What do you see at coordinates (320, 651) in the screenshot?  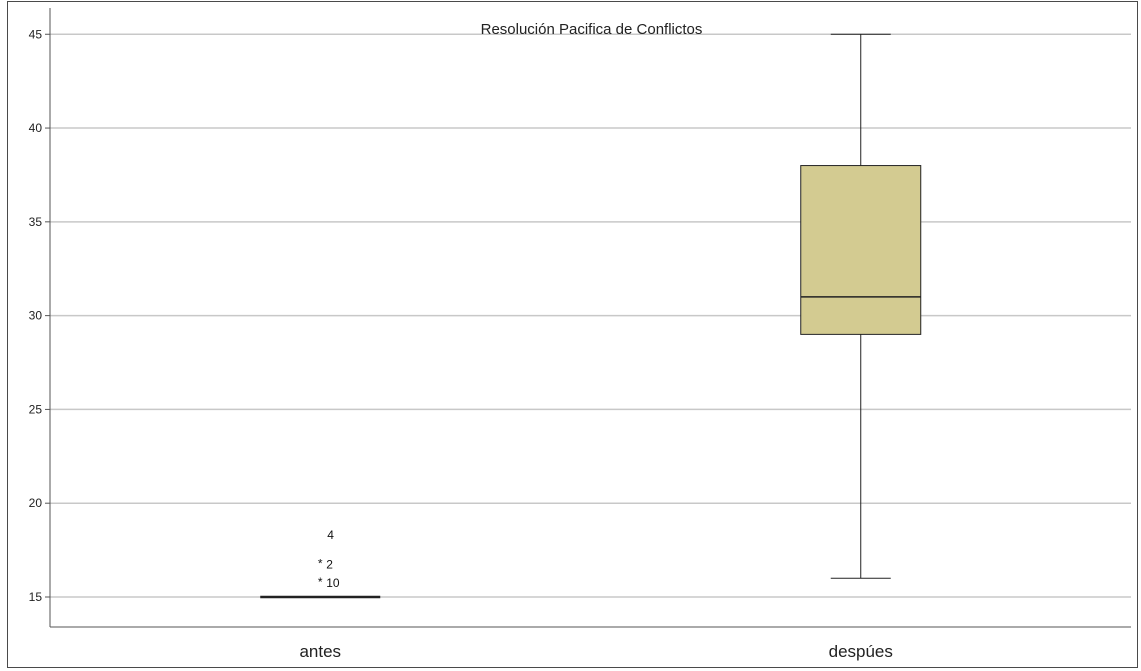 I see `x-tick-label-0: antes` at bounding box center [320, 651].